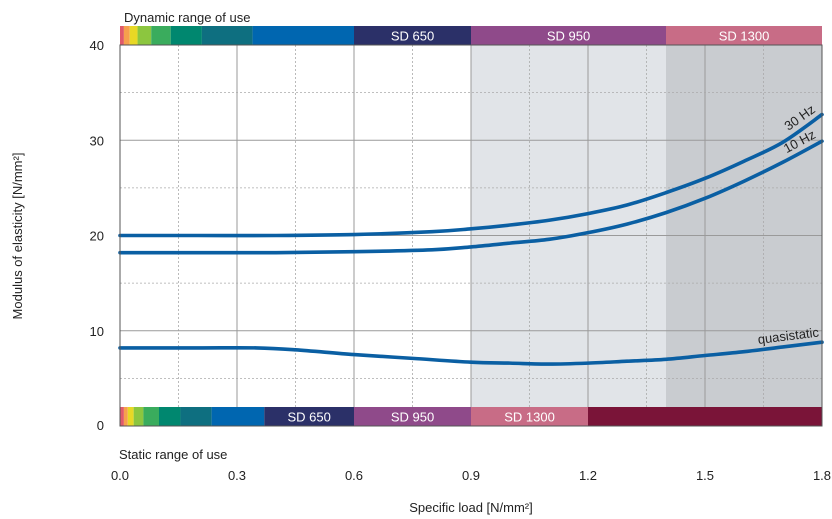 The height and width of the screenshot is (519, 832). Describe the element at coordinates (705, 475) in the screenshot. I see `x-tick-label: 1.5` at that location.